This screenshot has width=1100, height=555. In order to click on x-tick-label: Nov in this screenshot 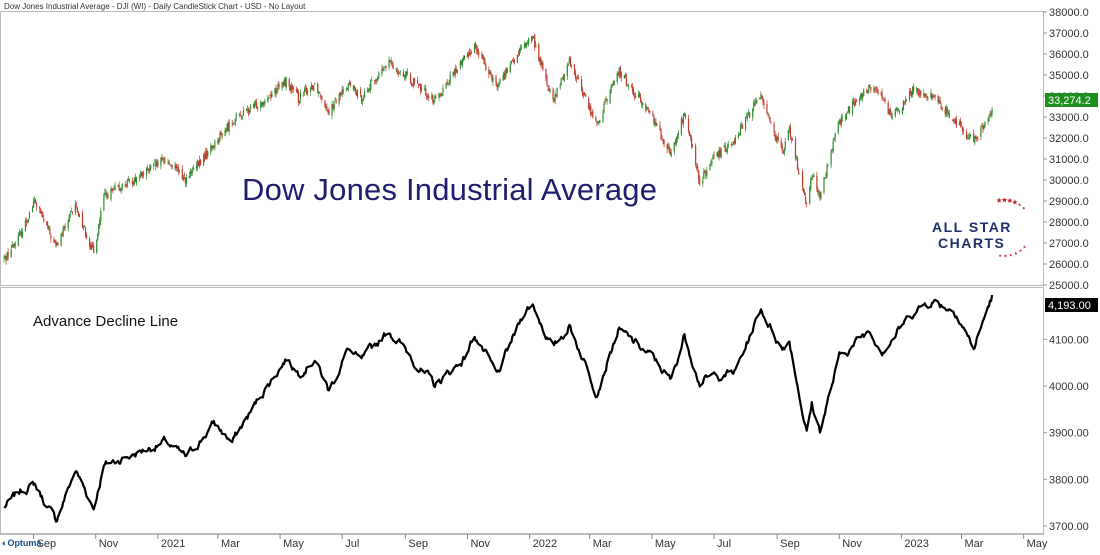, I will do `click(109, 544)`.